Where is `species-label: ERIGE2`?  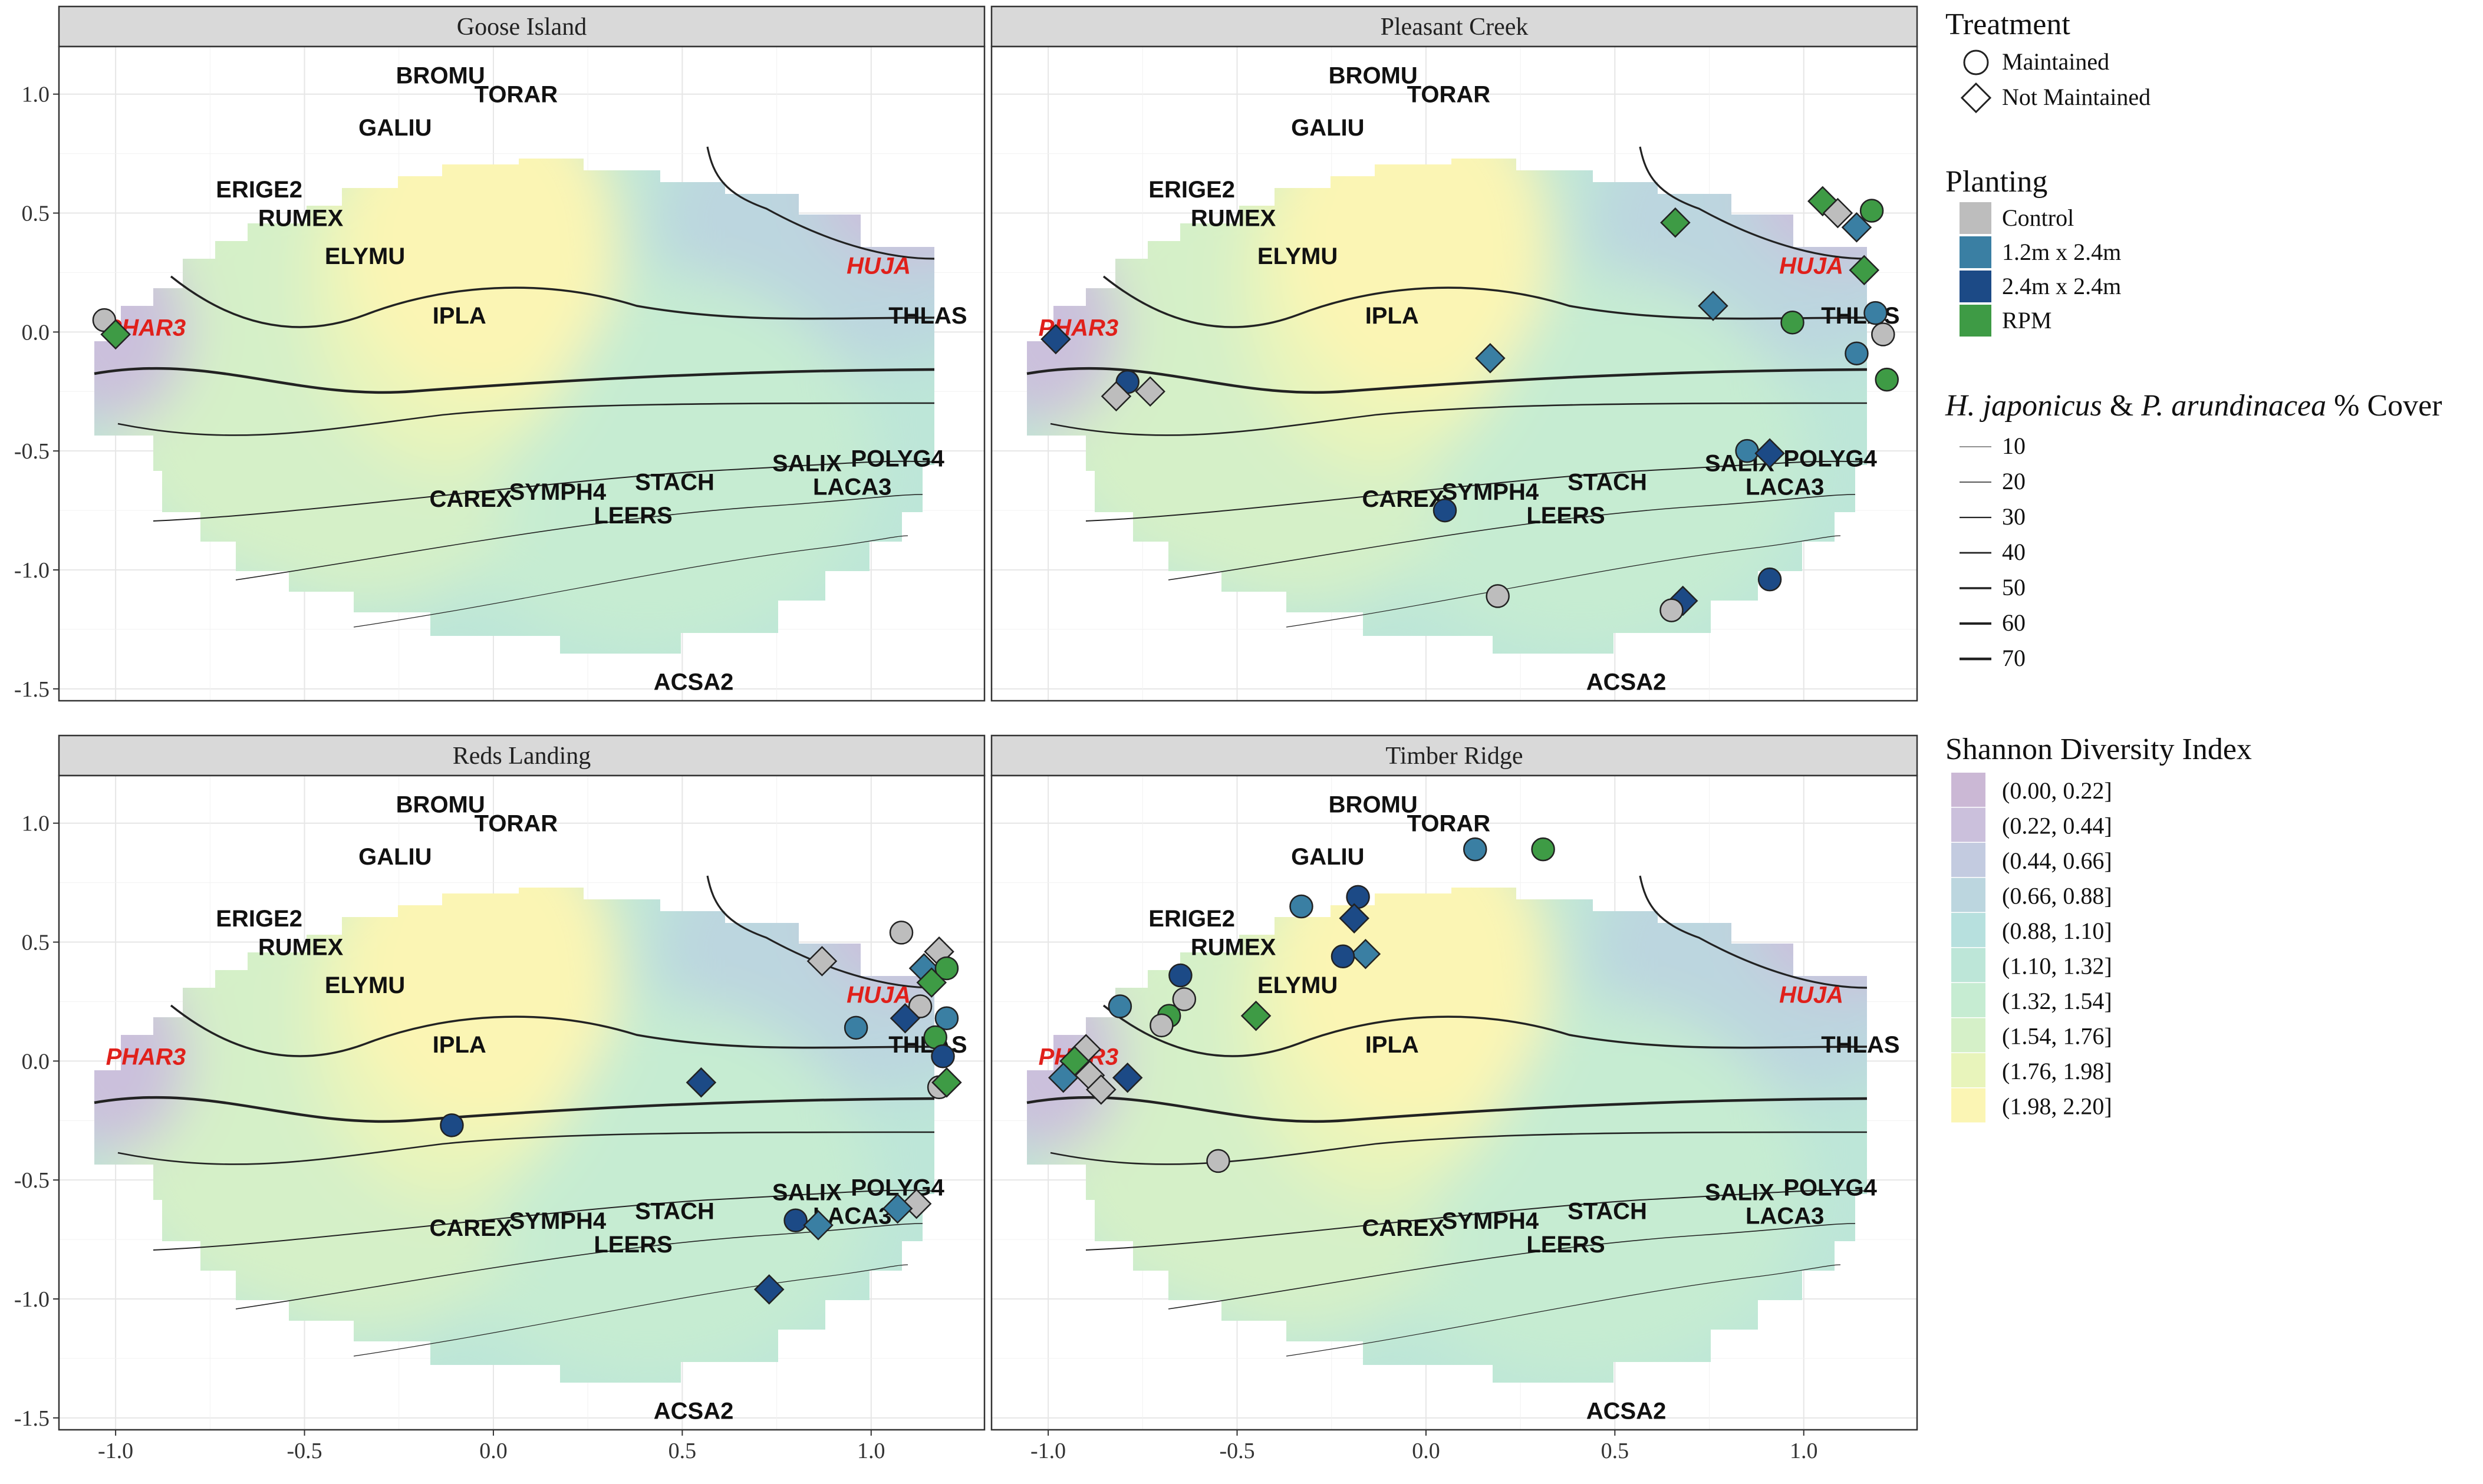 species-label: ERIGE2 is located at coordinates (1191, 190).